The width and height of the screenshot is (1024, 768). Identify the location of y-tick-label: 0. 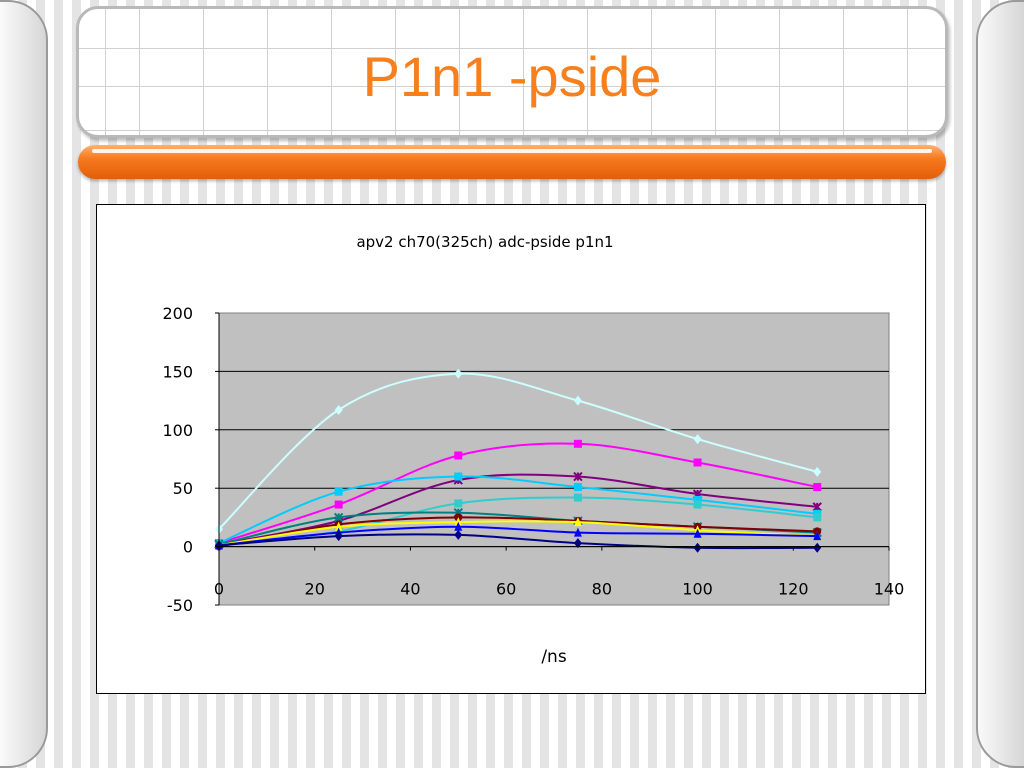
(188, 547).